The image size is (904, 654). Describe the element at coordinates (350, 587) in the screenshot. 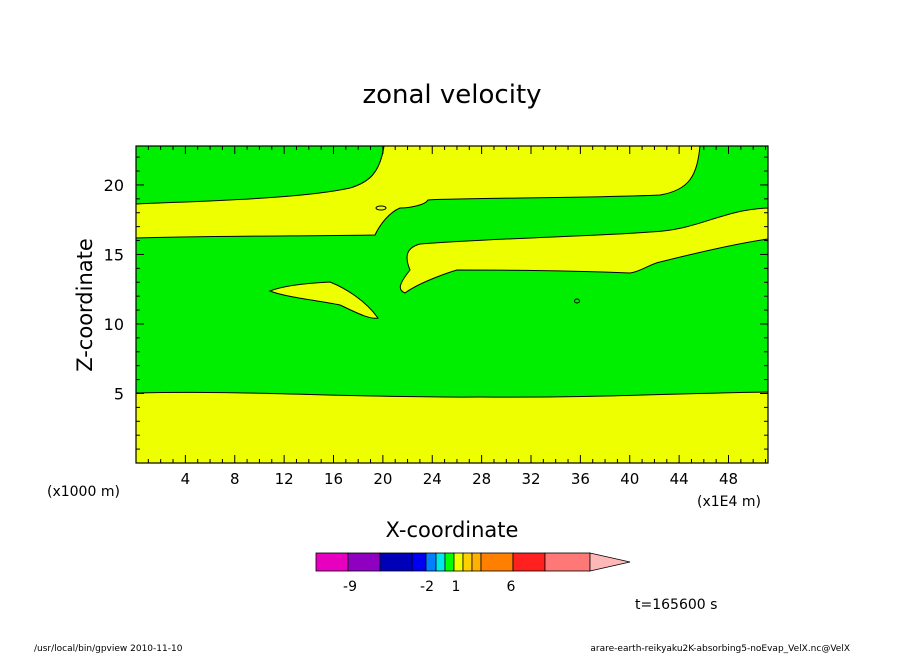

I see `colorbar-label: -9` at that location.